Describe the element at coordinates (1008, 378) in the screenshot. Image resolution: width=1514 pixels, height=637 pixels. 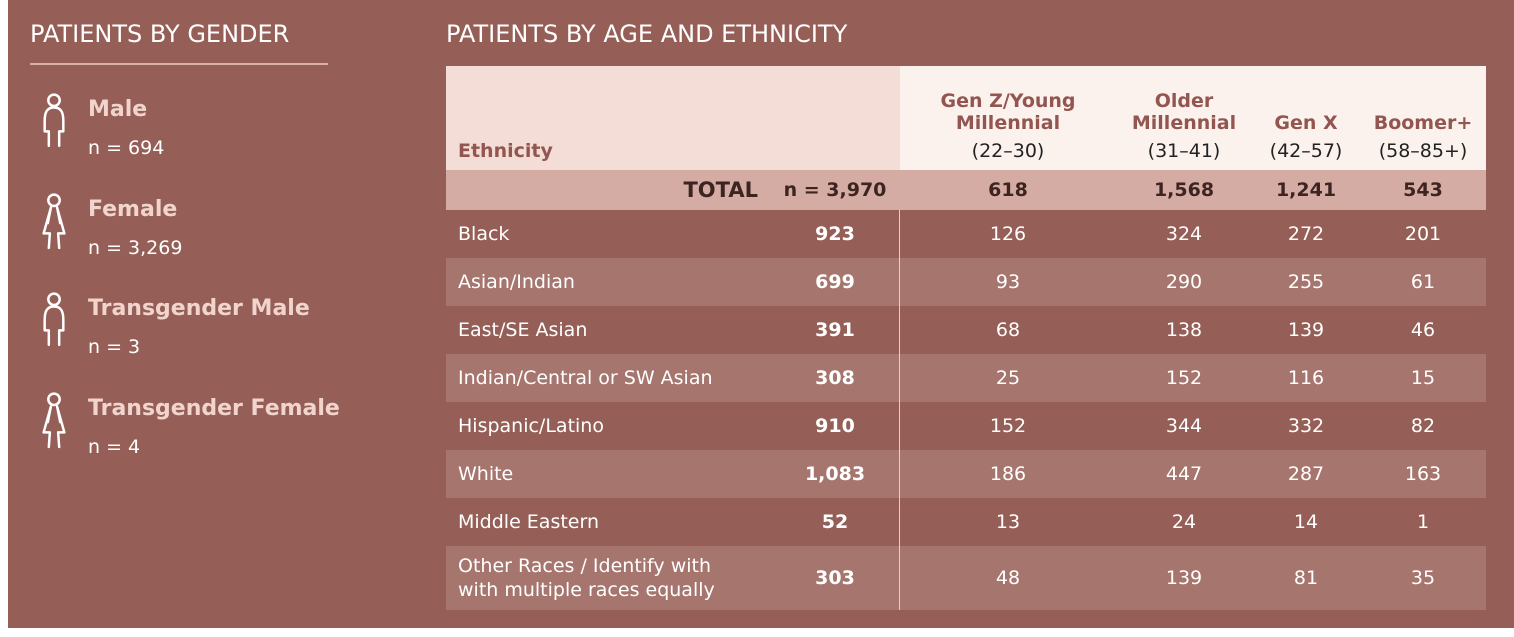
I see `row-value: 25` at that location.